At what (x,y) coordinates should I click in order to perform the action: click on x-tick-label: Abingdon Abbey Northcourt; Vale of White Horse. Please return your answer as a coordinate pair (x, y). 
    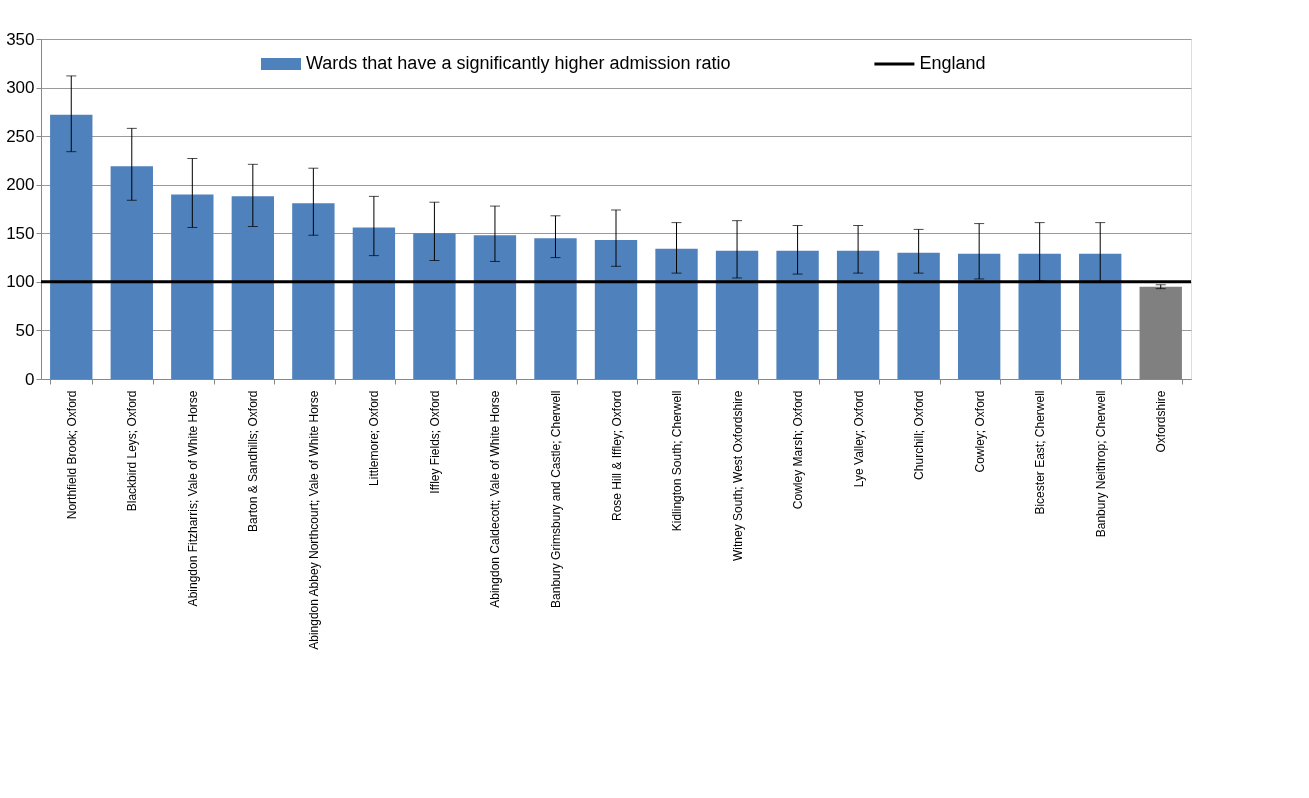
    Looking at the image, I should click on (313, 520).